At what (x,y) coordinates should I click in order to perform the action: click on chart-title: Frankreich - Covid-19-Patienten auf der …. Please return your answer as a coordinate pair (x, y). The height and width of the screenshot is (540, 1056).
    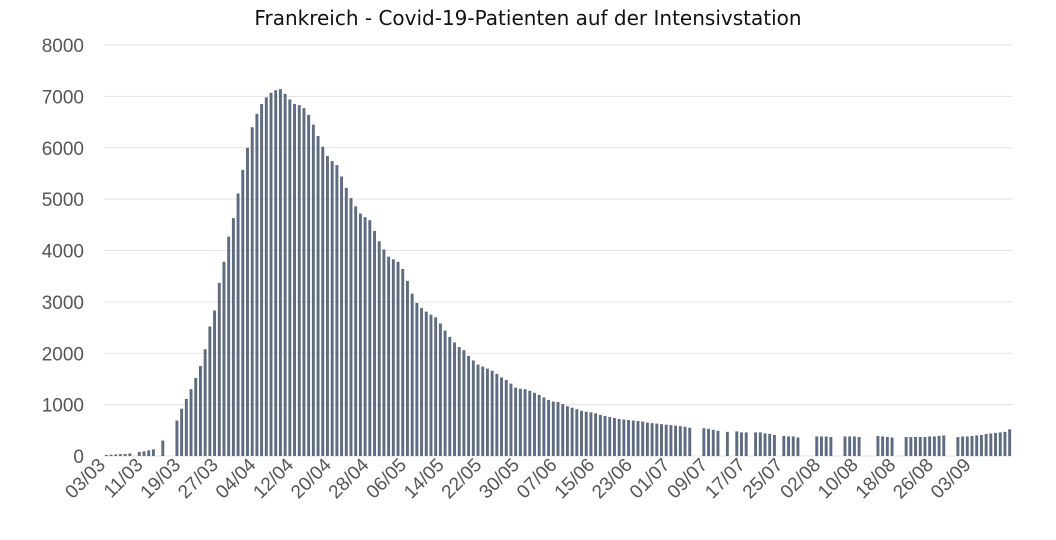
    Looking at the image, I should click on (528, 18).